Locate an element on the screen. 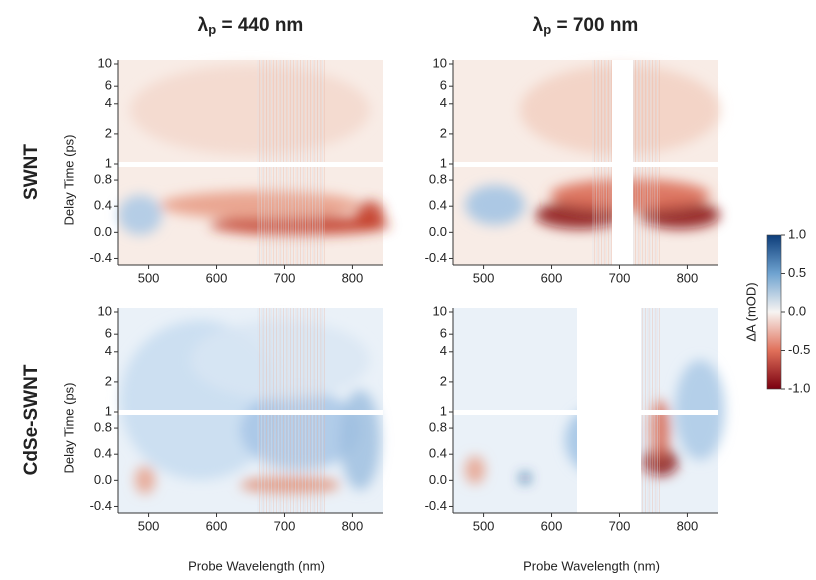  colorbar-label: ΔA (mOD) is located at coordinates (750, 311).